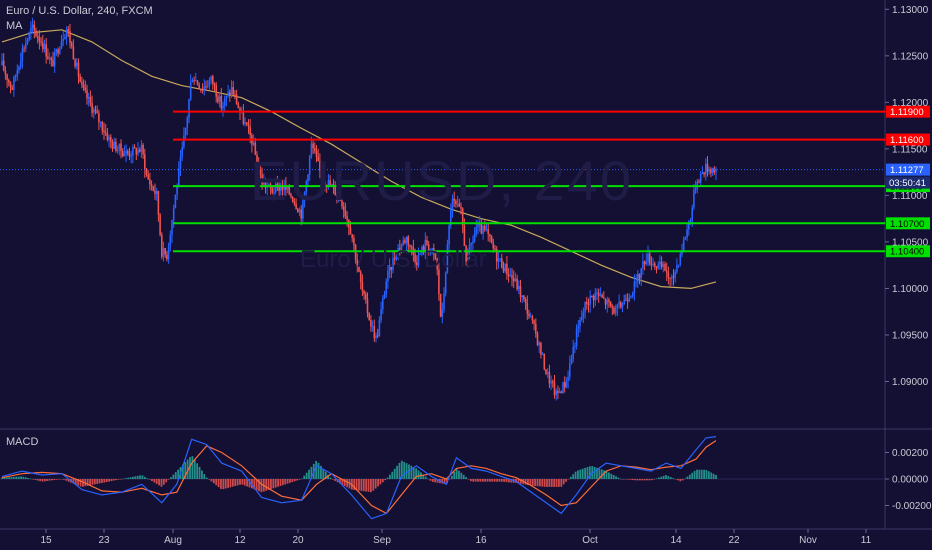 The image size is (932, 550). What do you see at coordinates (808, 540) in the screenshot?
I see `time-tick-label: Nov` at bounding box center [808, 540].